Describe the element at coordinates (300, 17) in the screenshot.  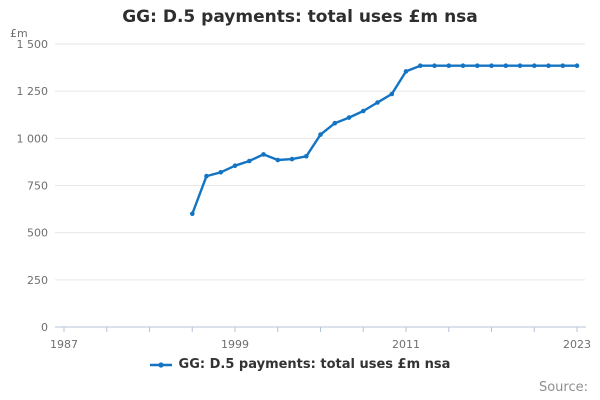
I see `chart-title: GG: D.5 payments: total uses £m nsa` at that location.